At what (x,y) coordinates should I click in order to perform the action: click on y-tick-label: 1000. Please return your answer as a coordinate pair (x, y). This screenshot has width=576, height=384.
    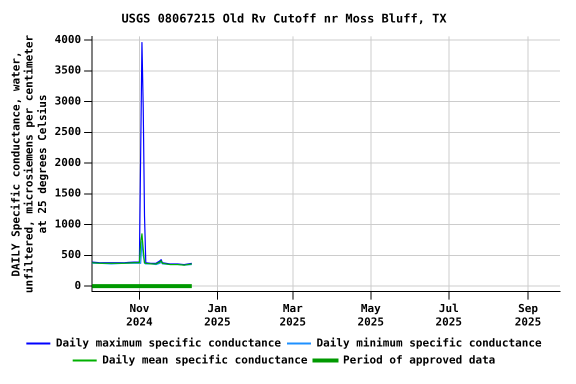
    Looking at the image, I should click on (68, 223).